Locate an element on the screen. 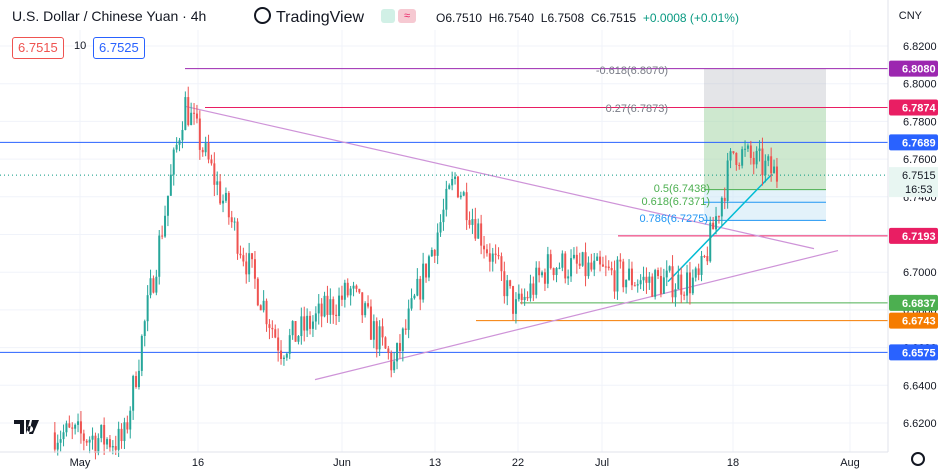  sell-price: 6.7515 is located at coordinates (38, 48).